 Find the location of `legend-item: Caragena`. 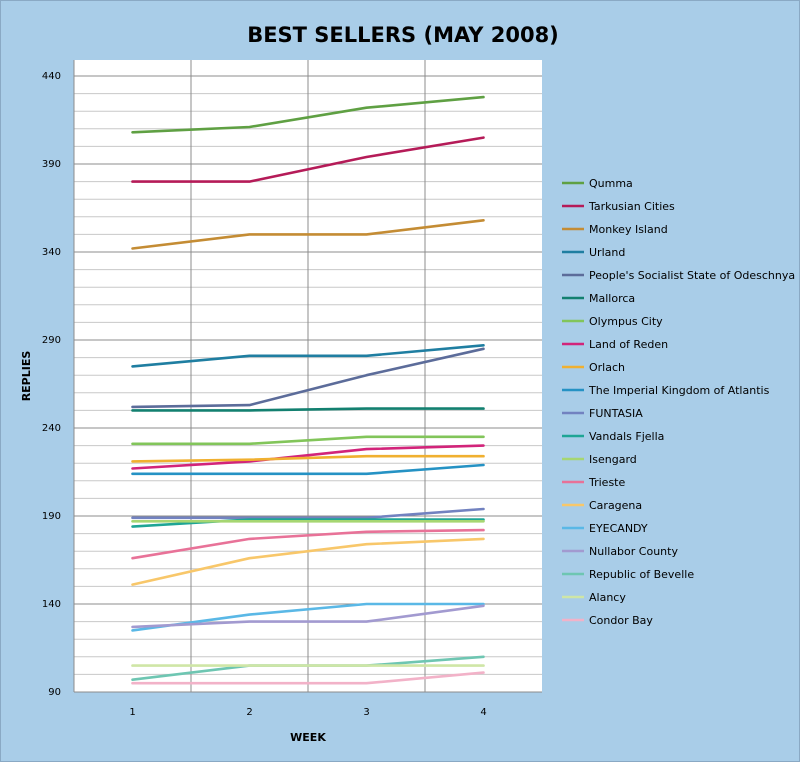

legend-item: Caragena is located at coordinates (602, 505).